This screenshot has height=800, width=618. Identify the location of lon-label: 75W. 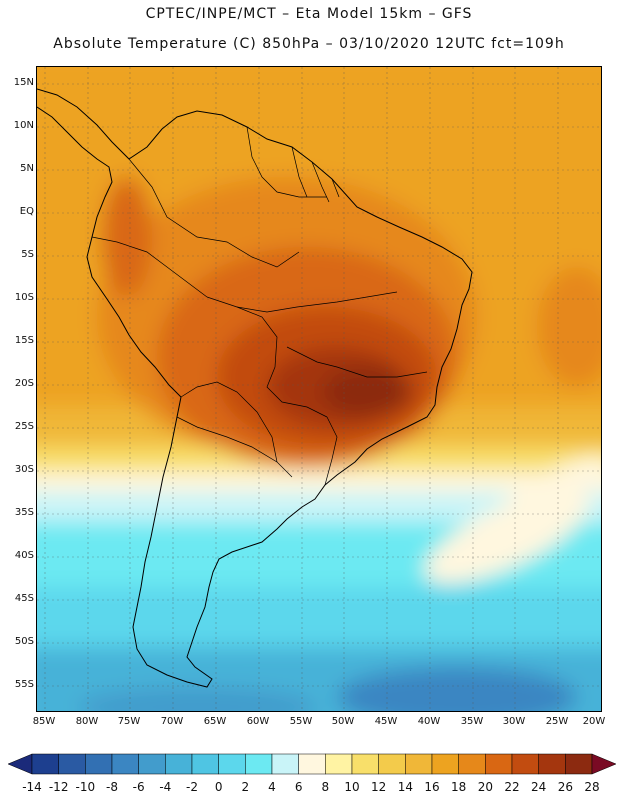
(129, 721).